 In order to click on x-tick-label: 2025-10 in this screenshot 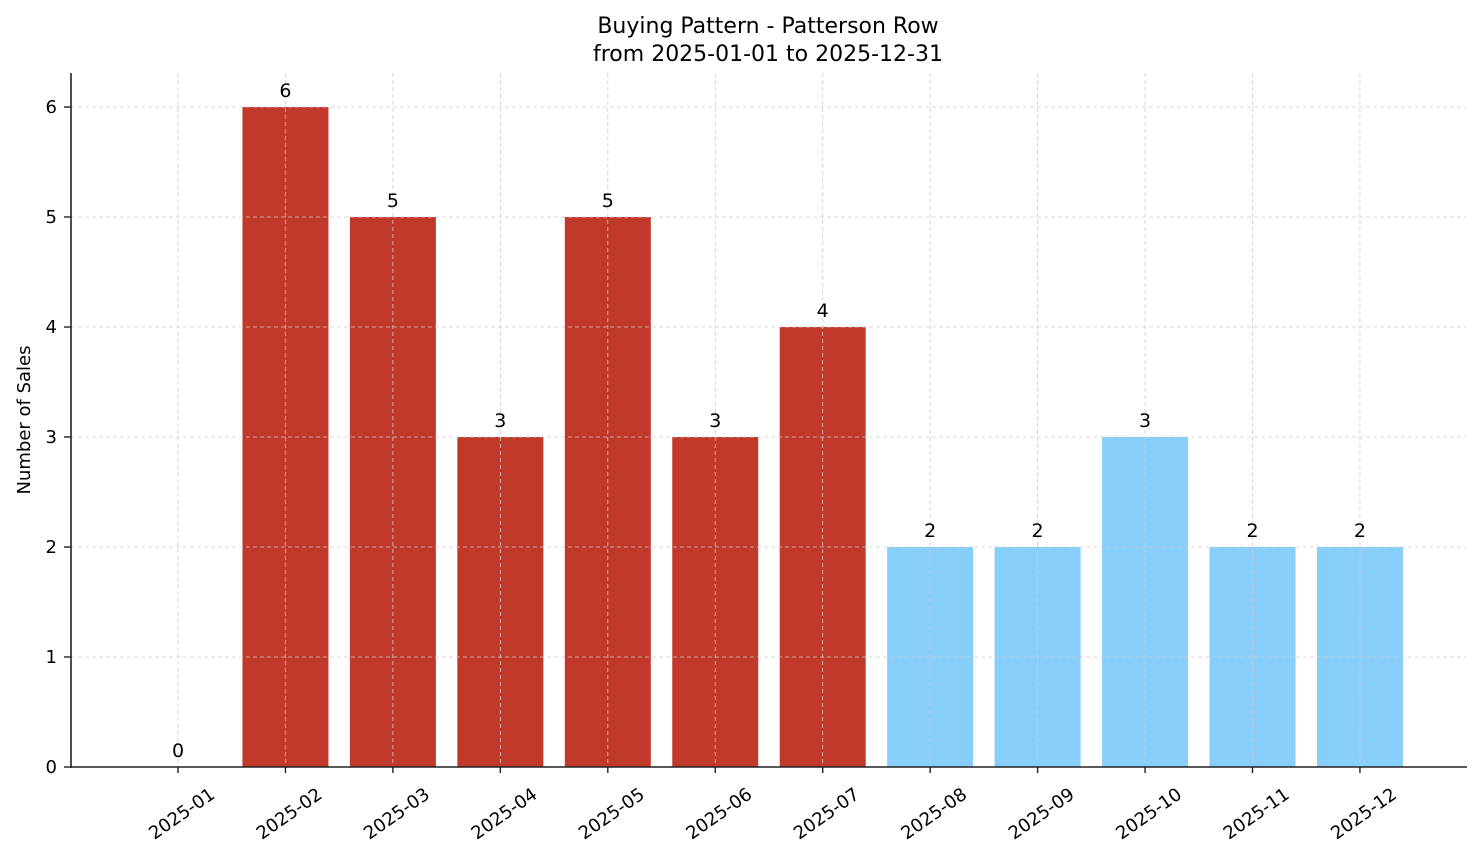, I will do `click(1149, 814)`.